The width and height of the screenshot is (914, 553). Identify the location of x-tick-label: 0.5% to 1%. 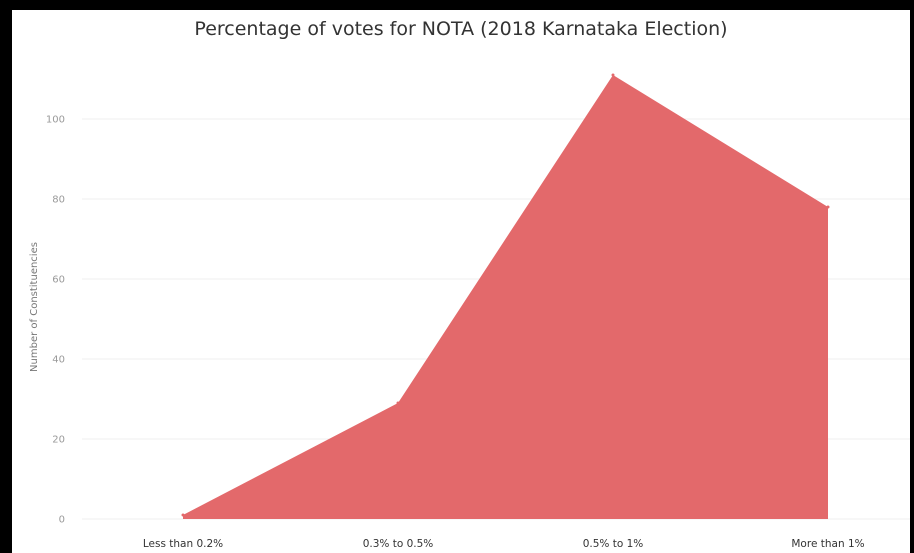
(613, 544).